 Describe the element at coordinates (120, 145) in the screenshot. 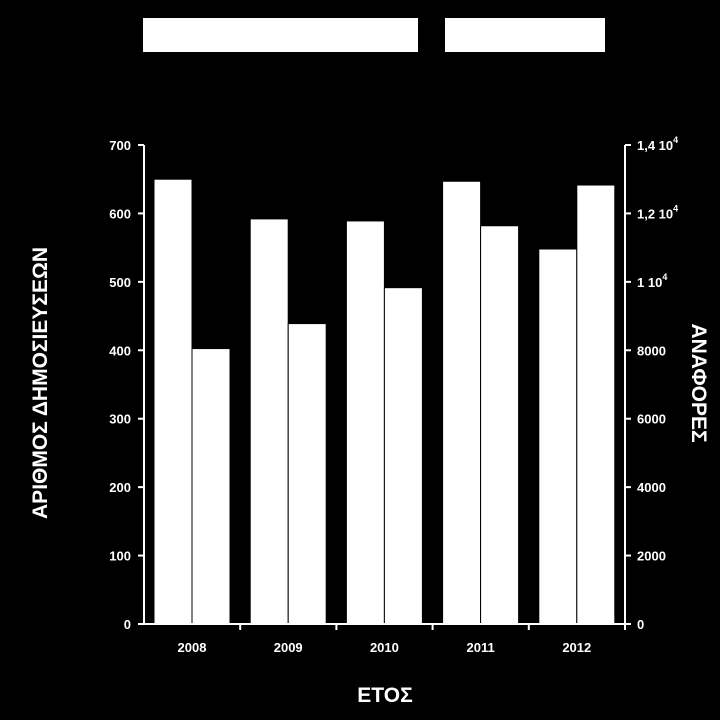

I see `y-tick-label: 700` at that location.